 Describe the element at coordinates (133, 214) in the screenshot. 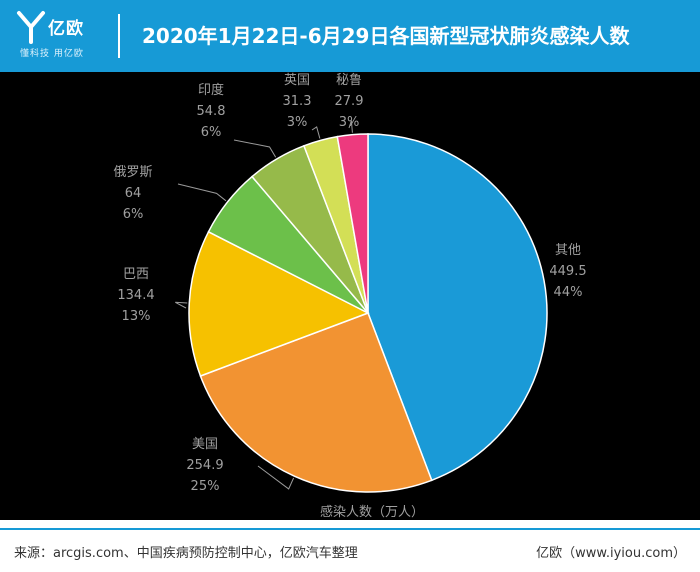

I see `slice-percent-3: 6%` at that location.